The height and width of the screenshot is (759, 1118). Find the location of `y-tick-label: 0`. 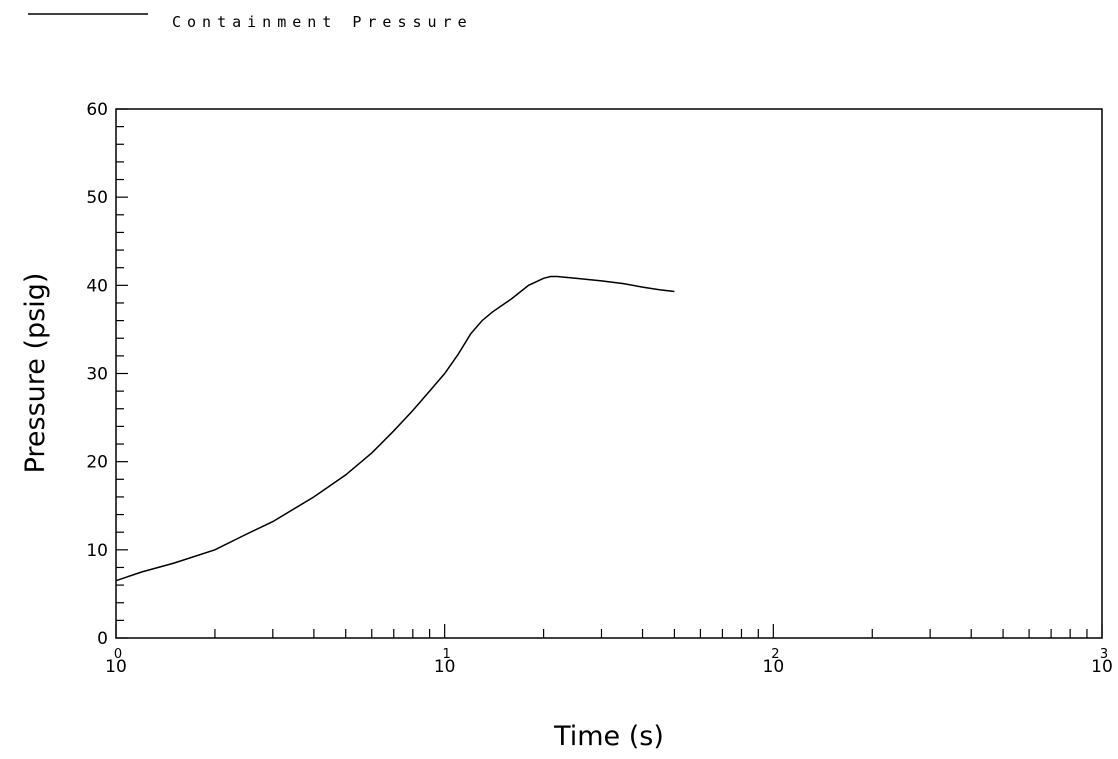

y-tick-label: 0 is located at coordinates (102, 639).